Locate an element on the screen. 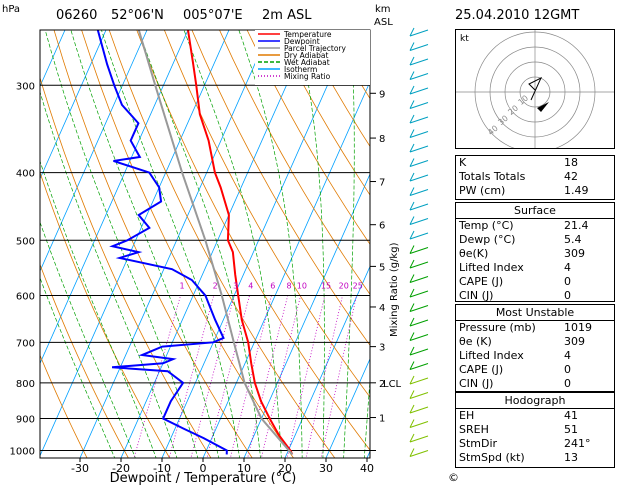 The image size is (629, 486). table-row: Dewp (°C) 5.4 is located at coordinates (535, 240).